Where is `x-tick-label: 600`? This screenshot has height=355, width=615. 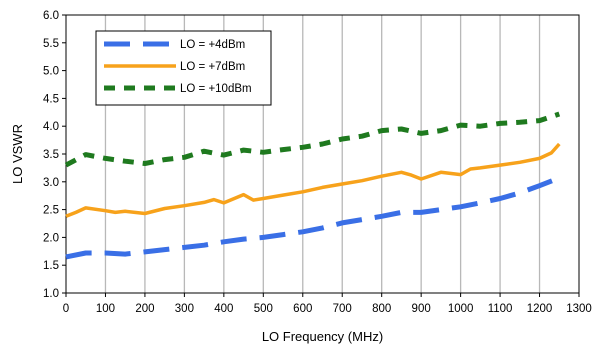
x-tick-label: 600 is located at coordinates (302, 309).